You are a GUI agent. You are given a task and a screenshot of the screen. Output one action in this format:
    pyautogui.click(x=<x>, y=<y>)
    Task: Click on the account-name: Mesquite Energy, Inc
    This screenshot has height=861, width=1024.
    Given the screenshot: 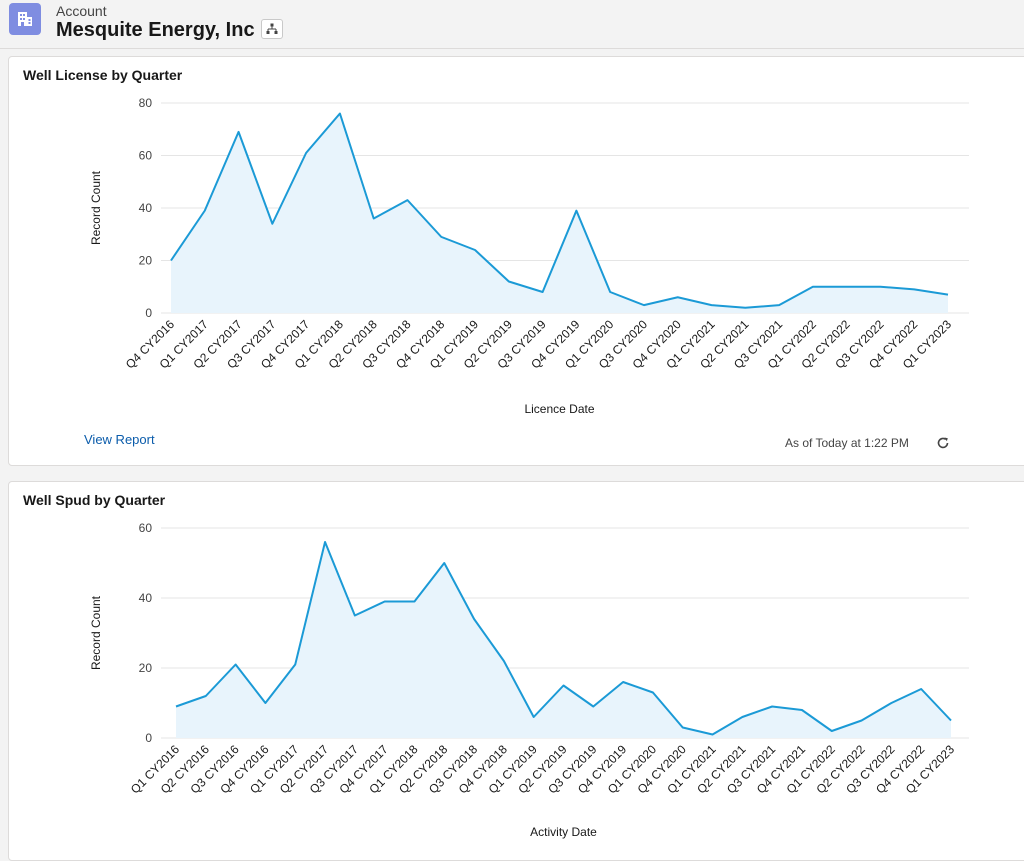 What is the action you would take?
    pyautogui.click(x=155, y=30)
    